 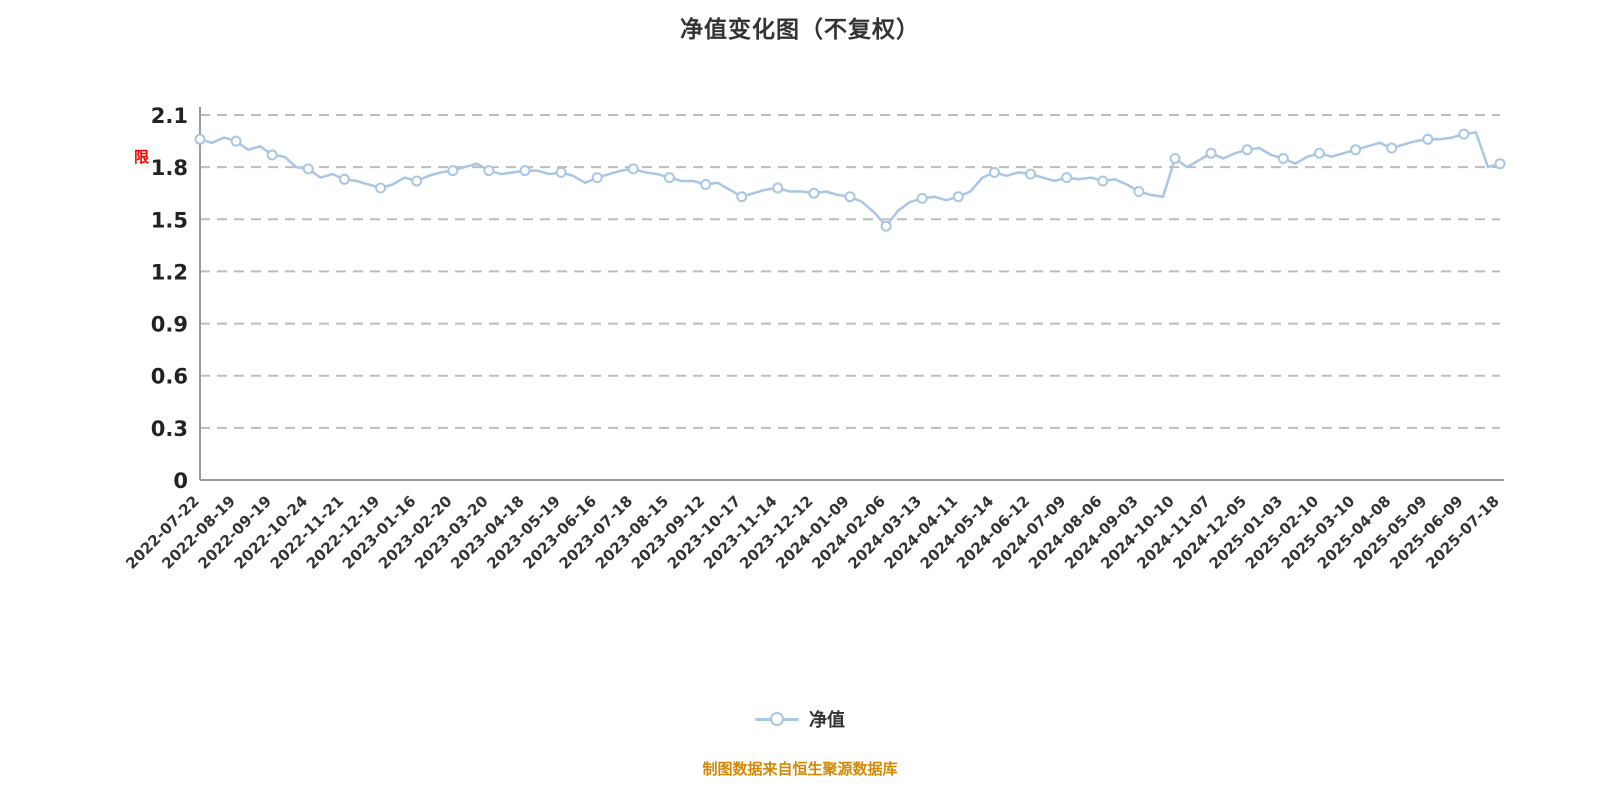 What do you see at coordinates (169, 325) in the screenshot?
I see `svg-text: 0.9` at bounding box center [169, 325].